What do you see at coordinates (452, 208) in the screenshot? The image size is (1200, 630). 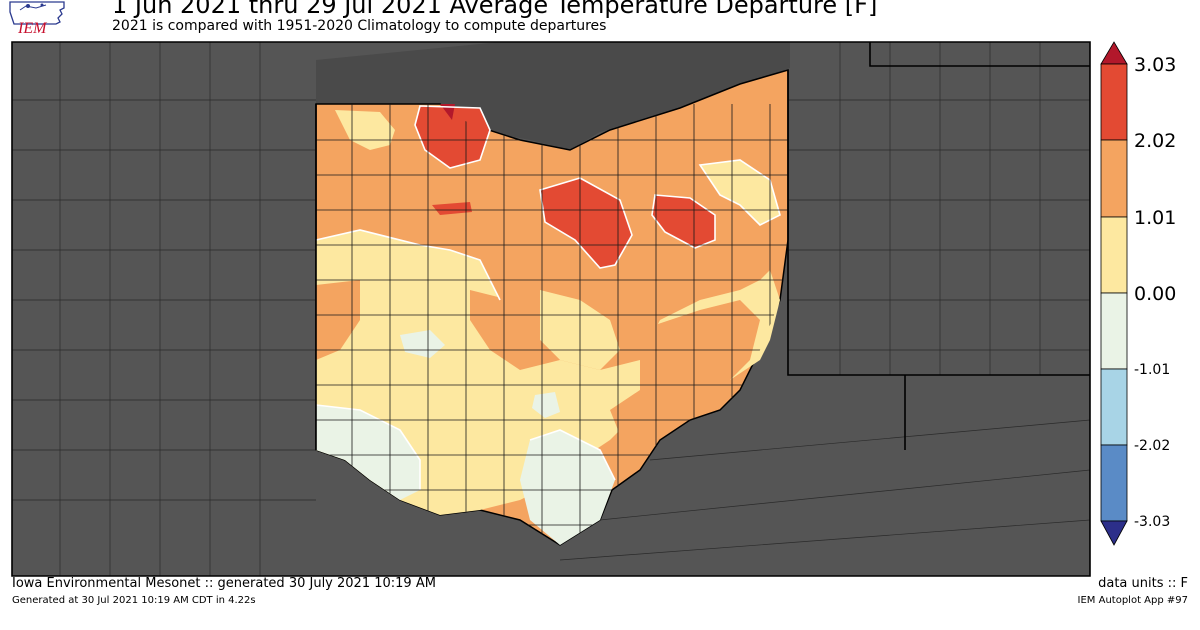 I see `contour-red-small` at bounding box center [452, 208].